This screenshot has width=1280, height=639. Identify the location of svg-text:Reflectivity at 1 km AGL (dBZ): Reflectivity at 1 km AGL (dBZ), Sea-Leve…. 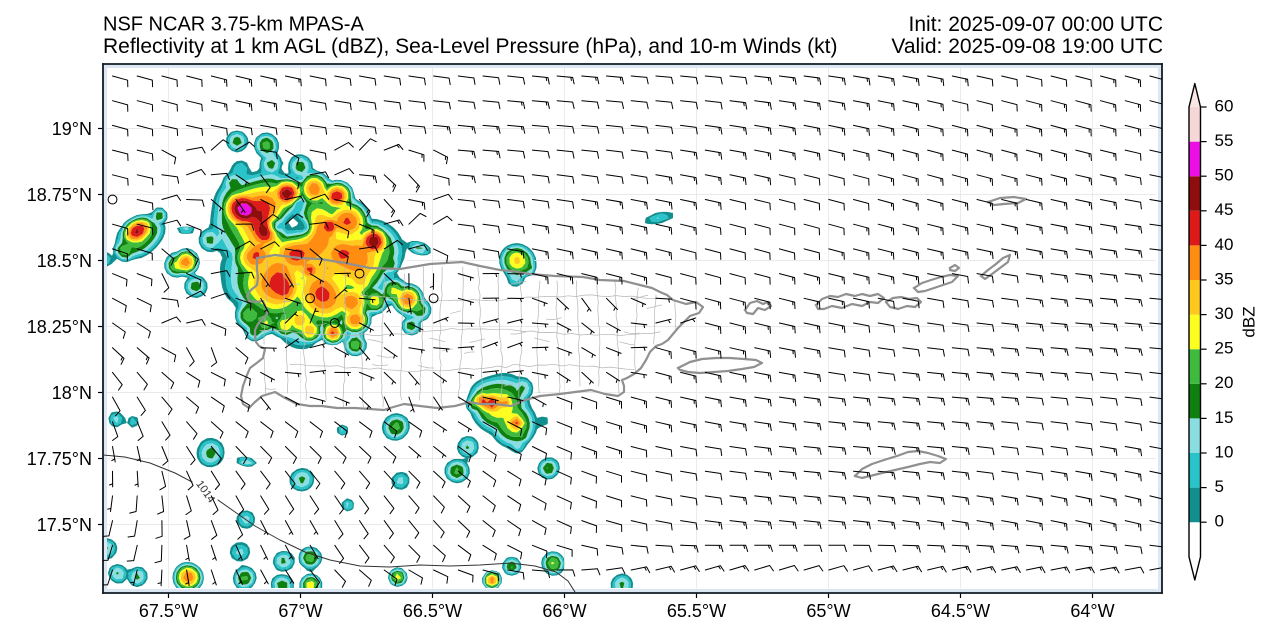
(470, 46).